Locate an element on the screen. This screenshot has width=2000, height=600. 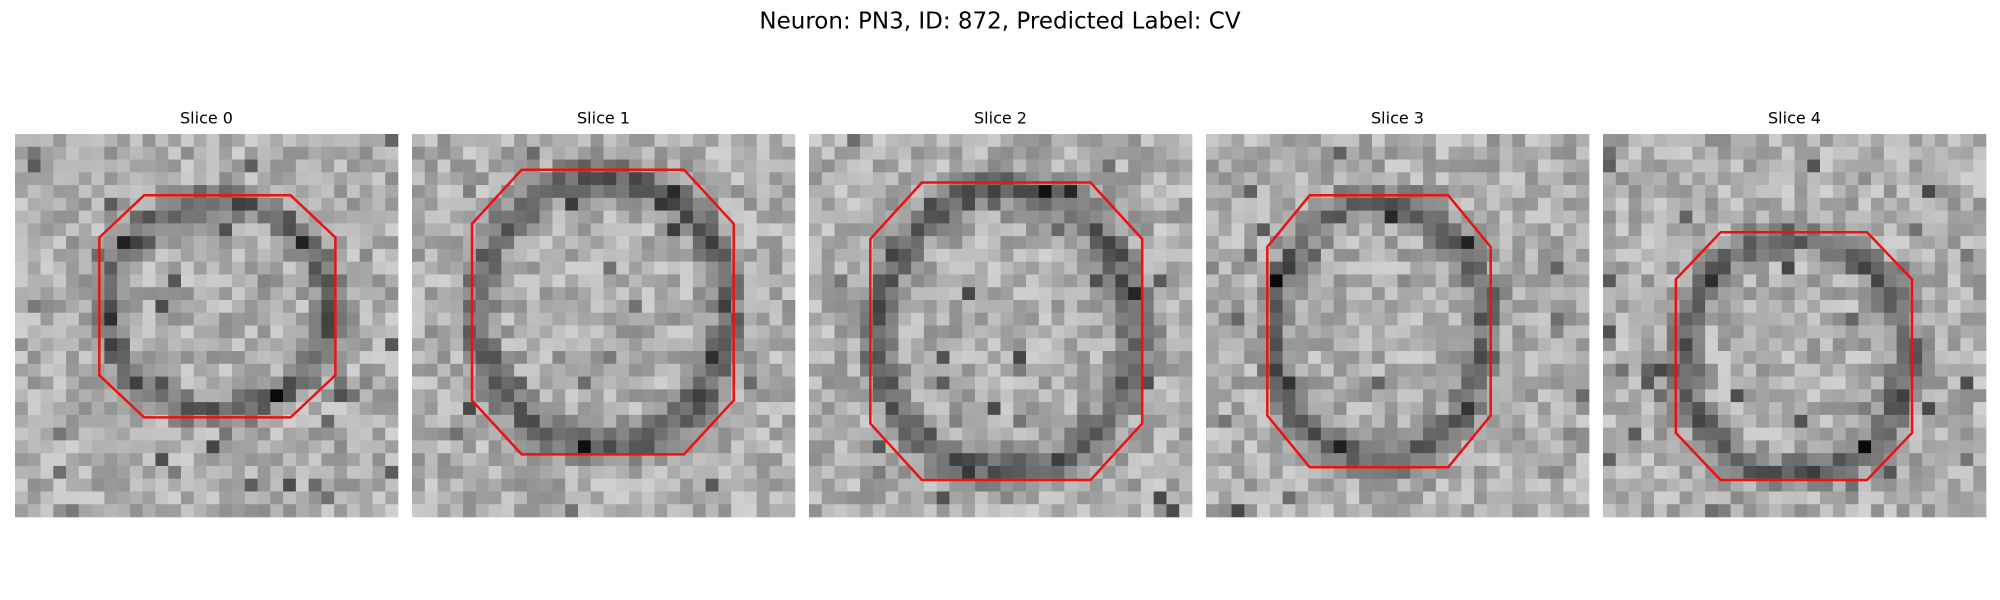
image-panel is located at coordinates (1001, 326).